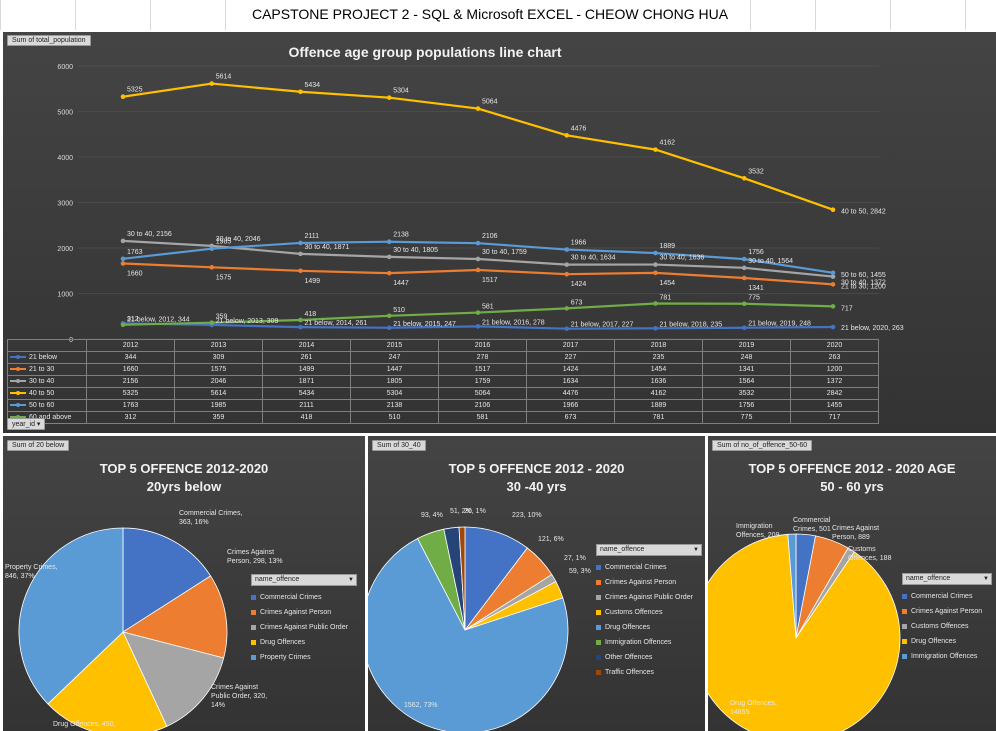 The image size is (996, 731). What do you see at coordinates (65, 295) in the screenshot?
I see `y-tick-label: 1000` at bounding box center [65, 295].